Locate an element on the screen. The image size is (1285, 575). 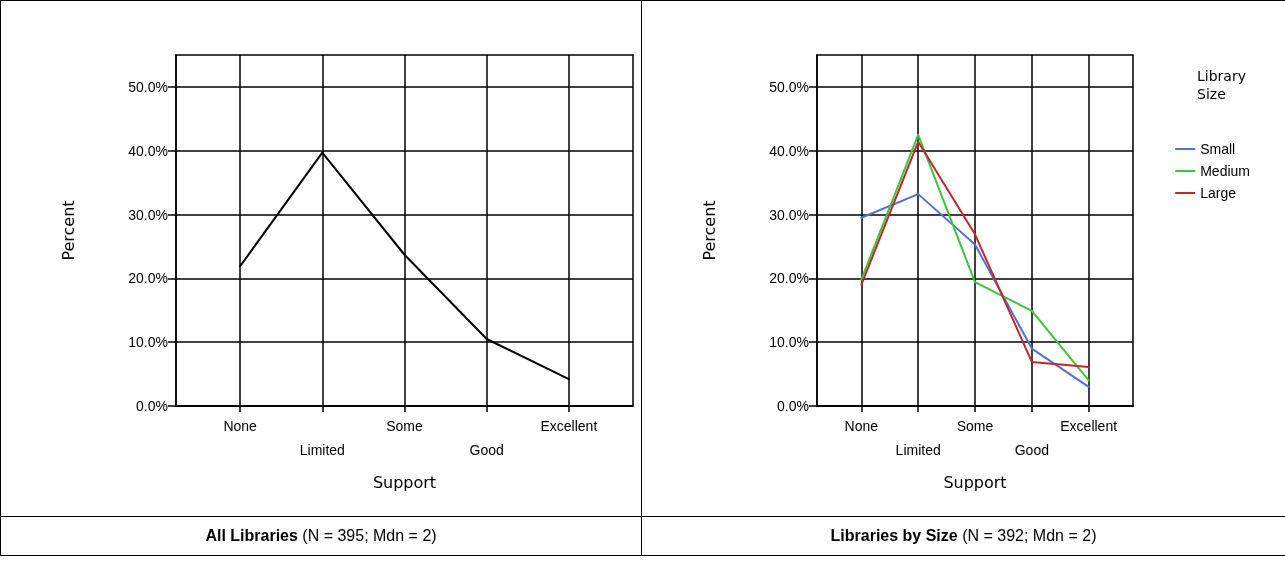
legend-label: Medium is located at coordinates (1225, 171).